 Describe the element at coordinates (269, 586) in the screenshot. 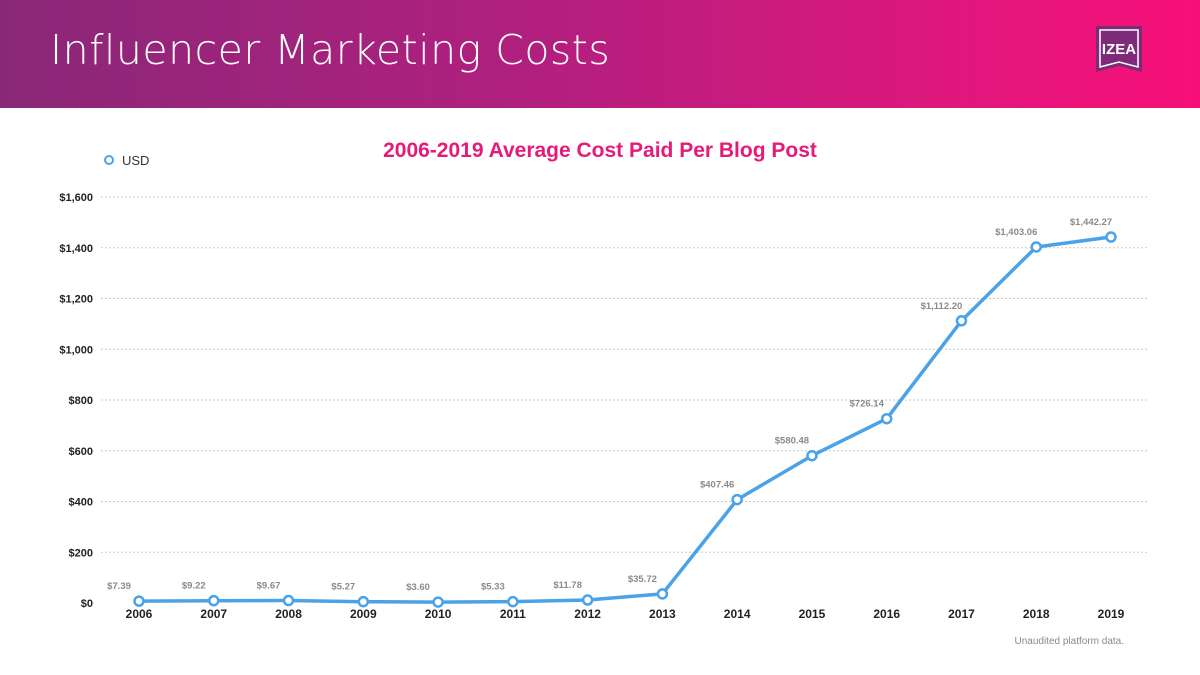

I see `data-label: $9.67` at that location.